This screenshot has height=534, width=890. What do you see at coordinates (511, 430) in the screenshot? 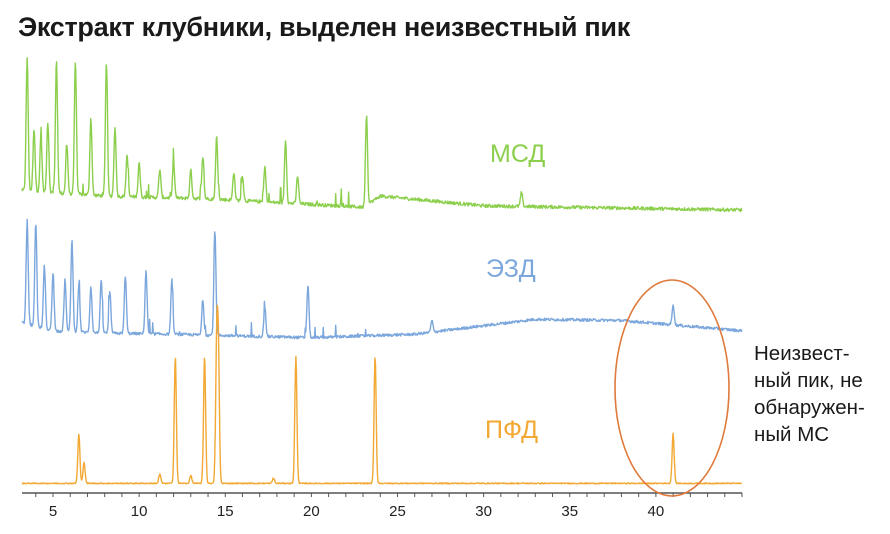
I see `trace-label-3: ПФД` at bounding box center [511, 430].